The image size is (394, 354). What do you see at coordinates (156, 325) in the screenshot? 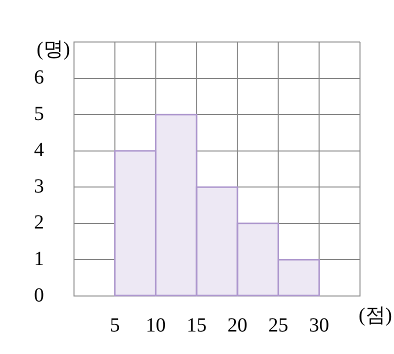
I see `x-tick-label: 10` at bounding box center [156, 325].